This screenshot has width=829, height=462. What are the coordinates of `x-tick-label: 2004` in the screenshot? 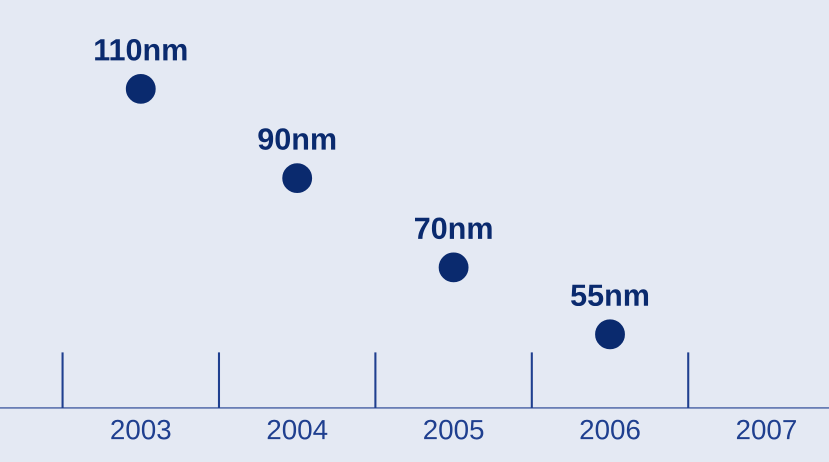 It's located at (298, 430).